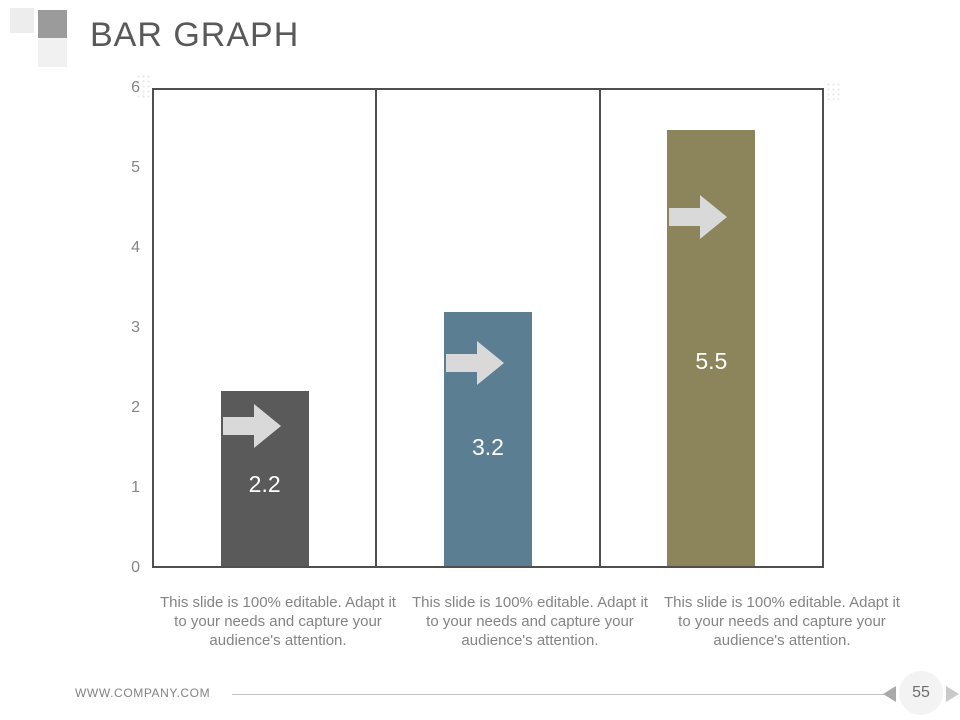 The width and height of the screenshot is (960, 720). Describe the element at coordinates (135, 327) in the screenshot. I see `y-axis-tick-label: 3` at that location.